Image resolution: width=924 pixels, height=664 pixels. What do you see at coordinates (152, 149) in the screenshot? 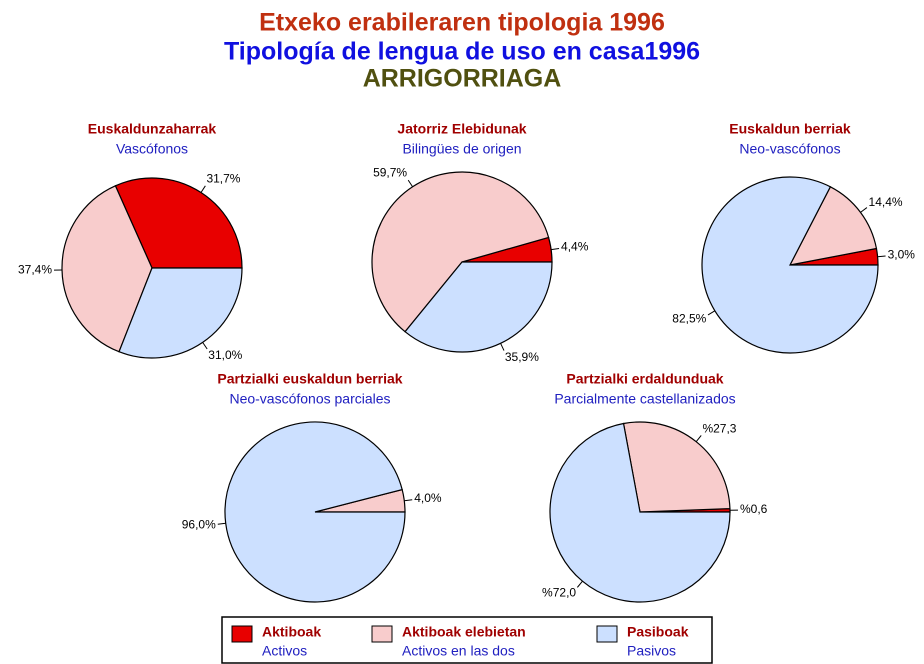
I see `pie-subtitle: Vascófonos` at bounding box center [152, 149].